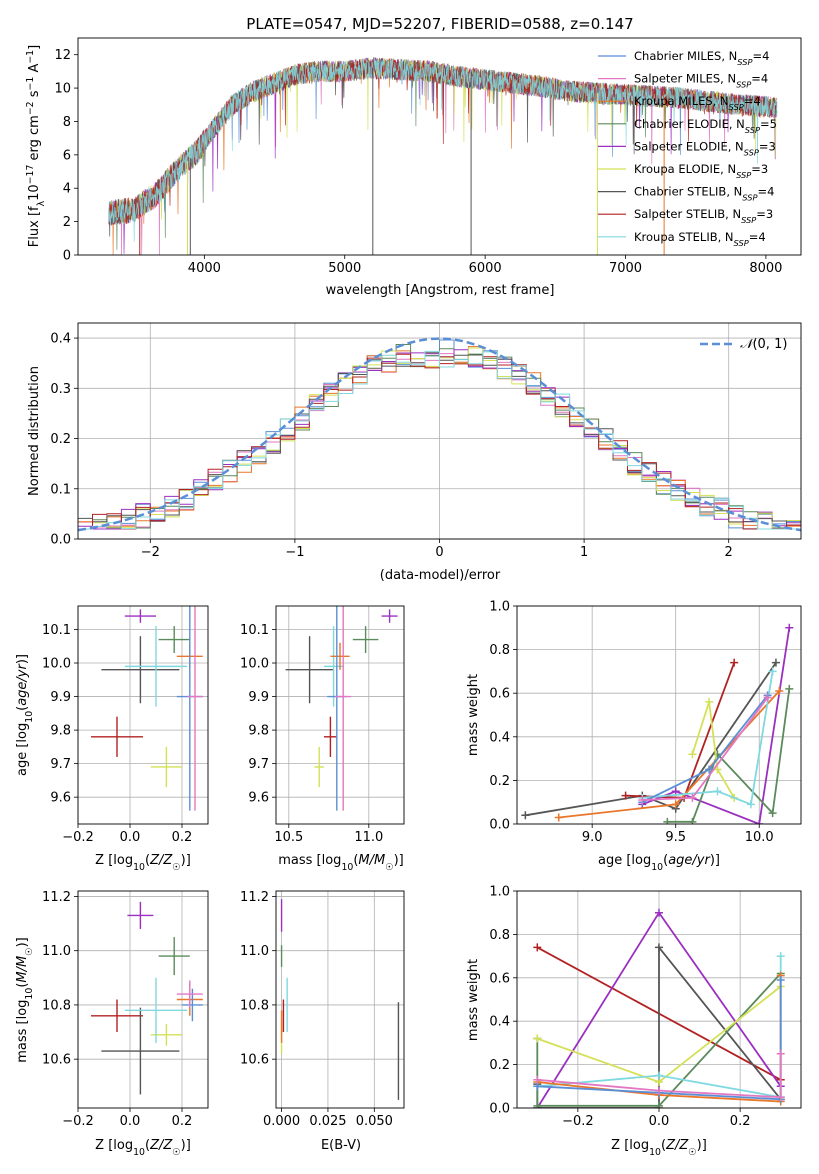 The width and height of the screenshot is (819, 1174). I want to click on x-tick-label: 4000, so click(204, 268).